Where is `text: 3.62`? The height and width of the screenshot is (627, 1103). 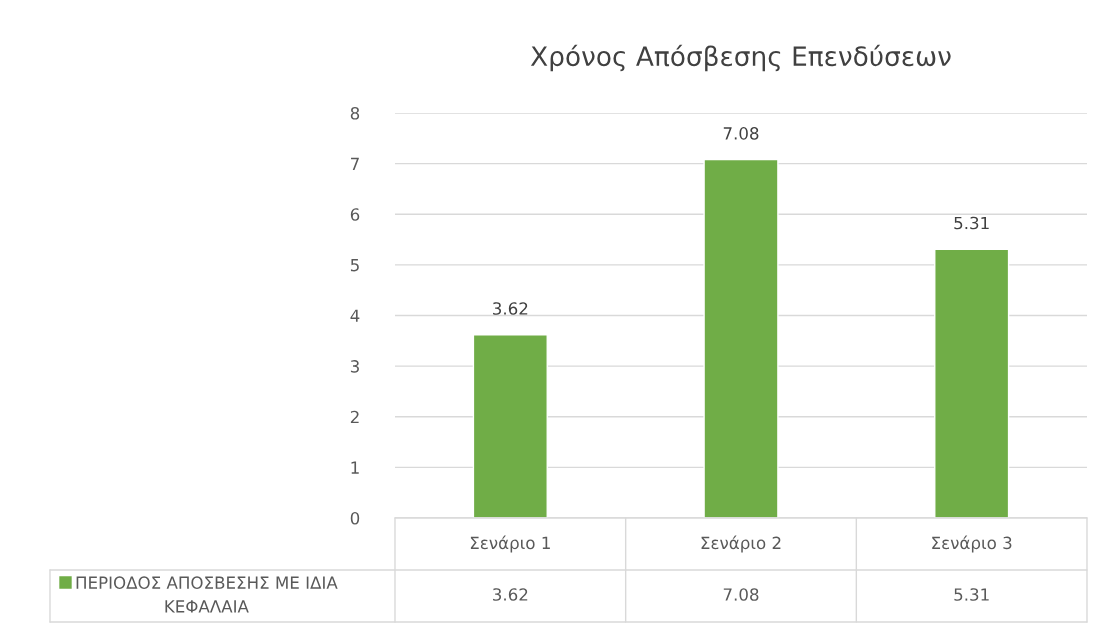 text: 3.62 is located at coordinates (510, 594).